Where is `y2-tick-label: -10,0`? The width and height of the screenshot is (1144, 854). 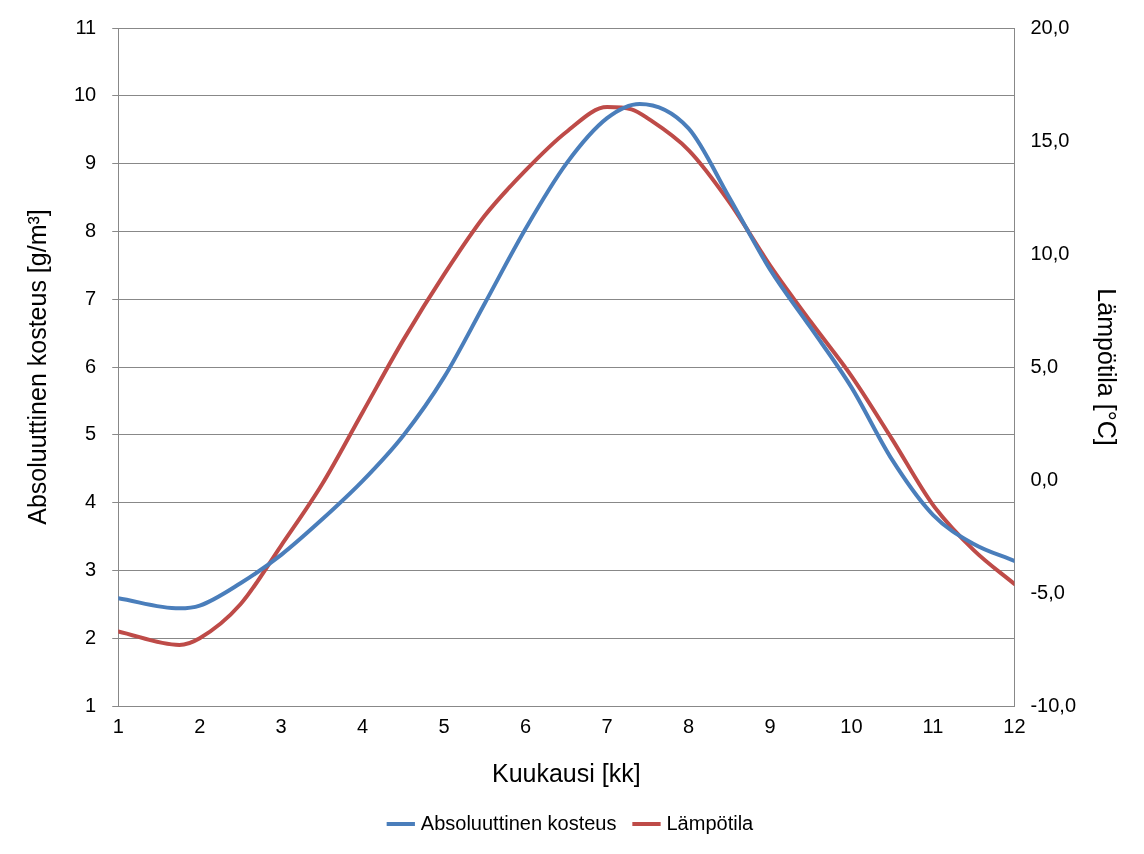
y2-tick-label: -10,0 is located at coordinates (1053, 704).